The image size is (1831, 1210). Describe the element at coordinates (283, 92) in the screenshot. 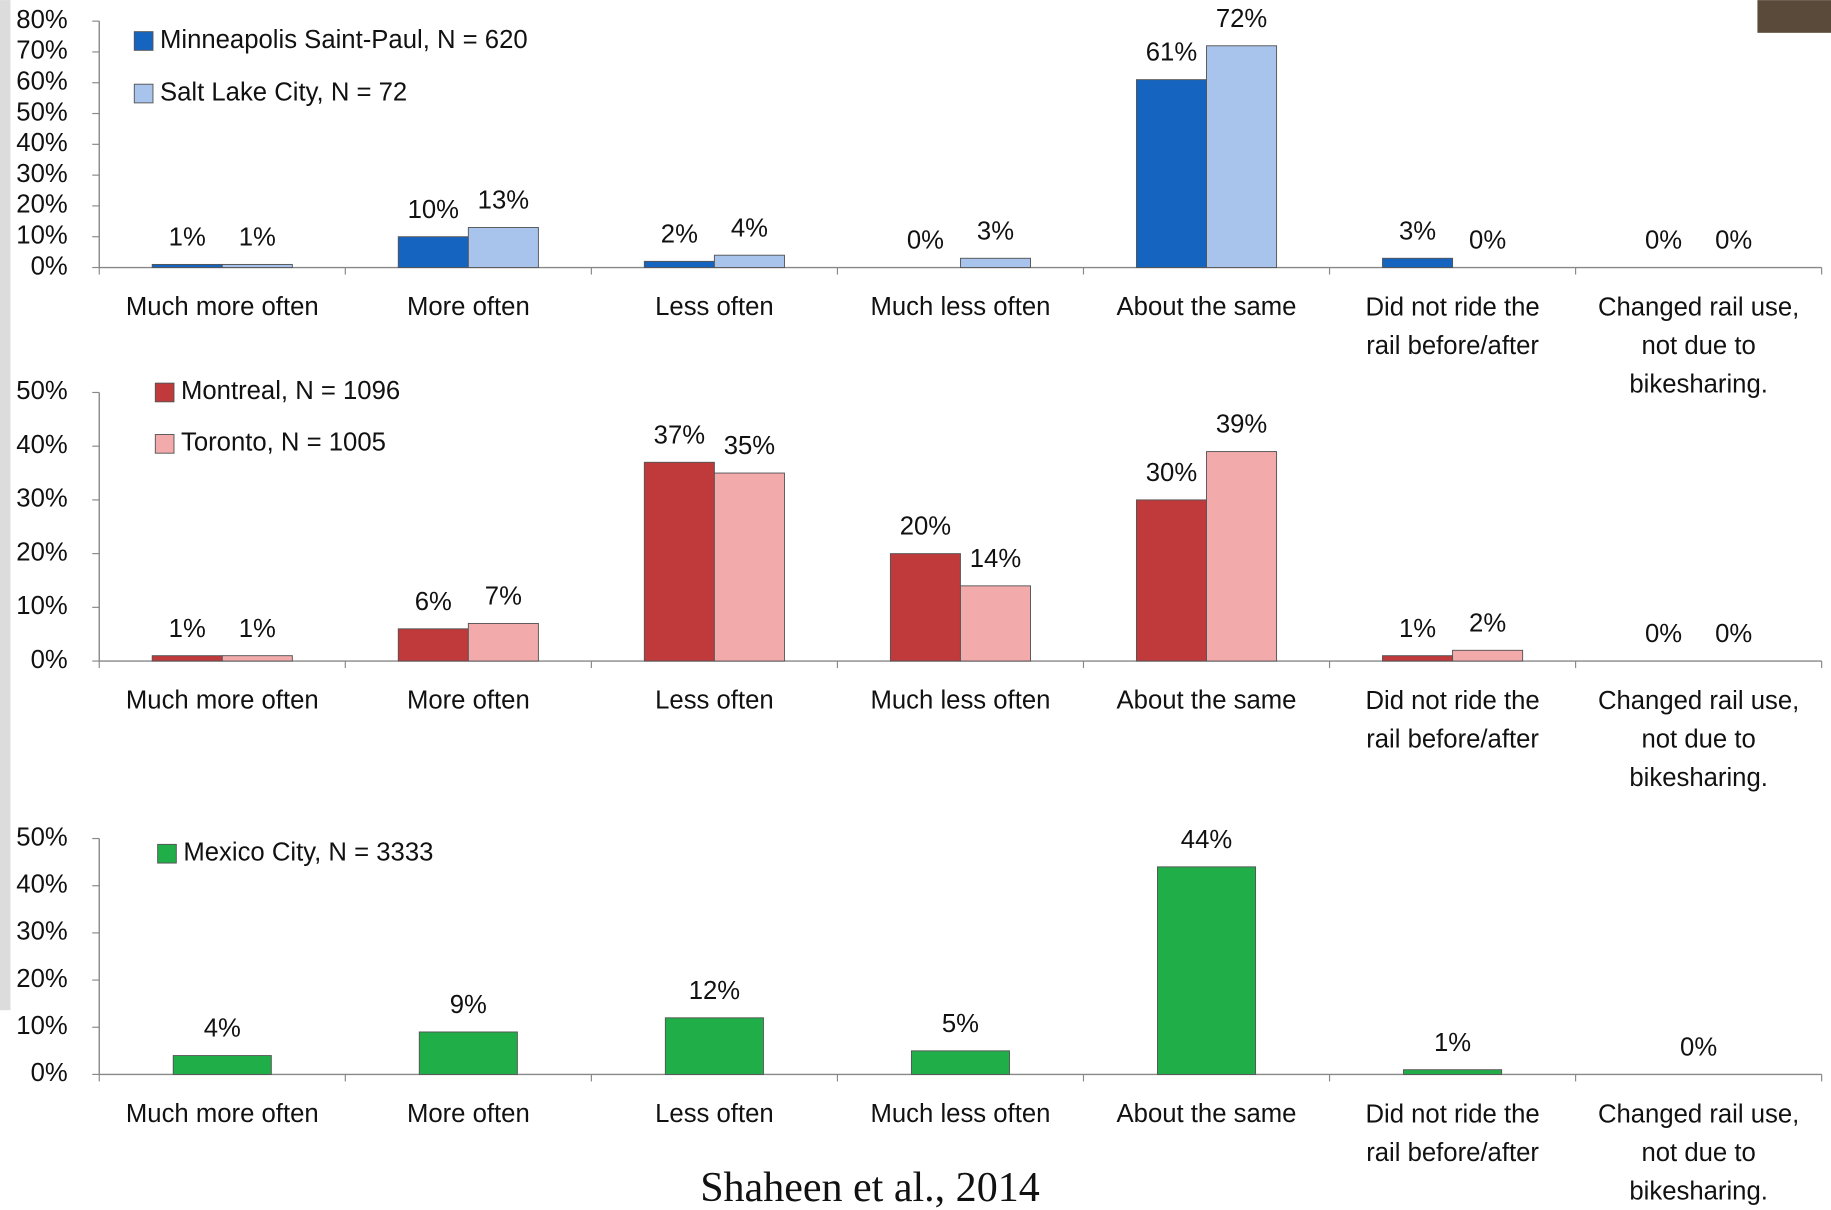

I see `legend-label: Salt Lake City, N = 72` at that location.